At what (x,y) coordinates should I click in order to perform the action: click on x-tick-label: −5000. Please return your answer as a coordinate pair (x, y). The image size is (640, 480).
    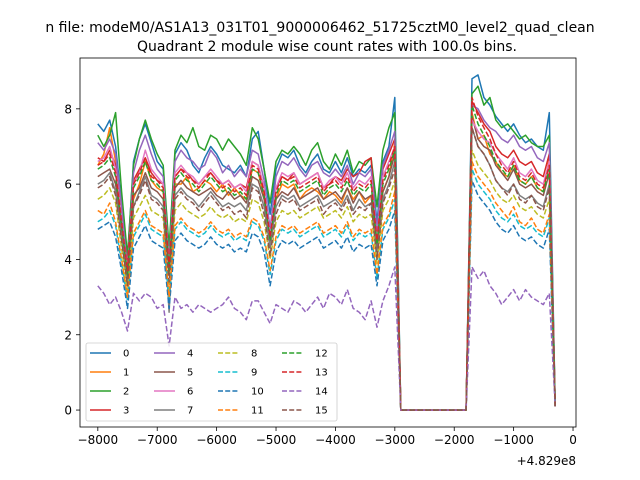
    Looking at the image, I should click on (276, 440).